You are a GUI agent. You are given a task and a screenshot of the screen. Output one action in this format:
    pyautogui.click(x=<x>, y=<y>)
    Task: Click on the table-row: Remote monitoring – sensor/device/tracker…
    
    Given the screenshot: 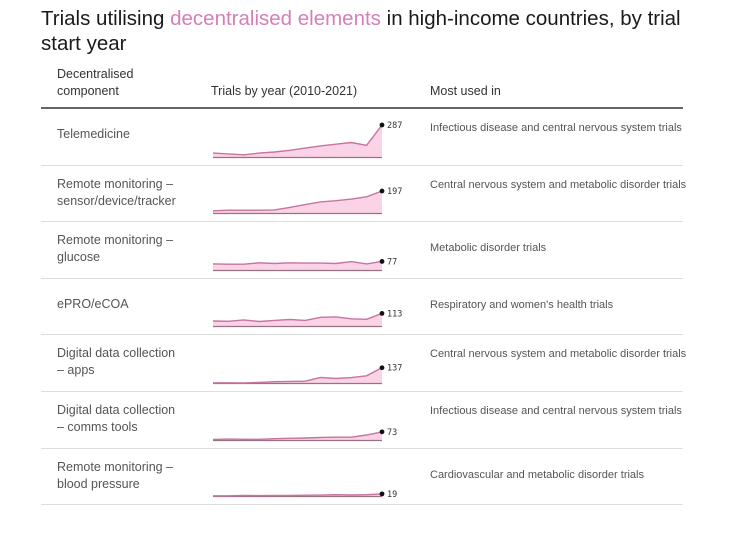 What is the action you would take?
    pyautogui.click(x=363, y=194)
    